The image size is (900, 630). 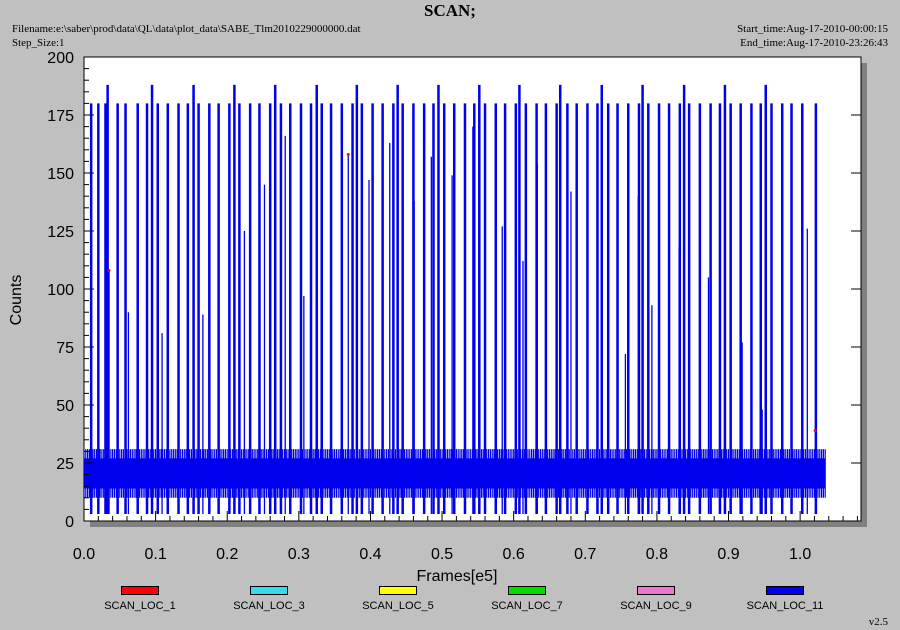 I want to click on y-tick-label: 175, so click(x=60, y=116).